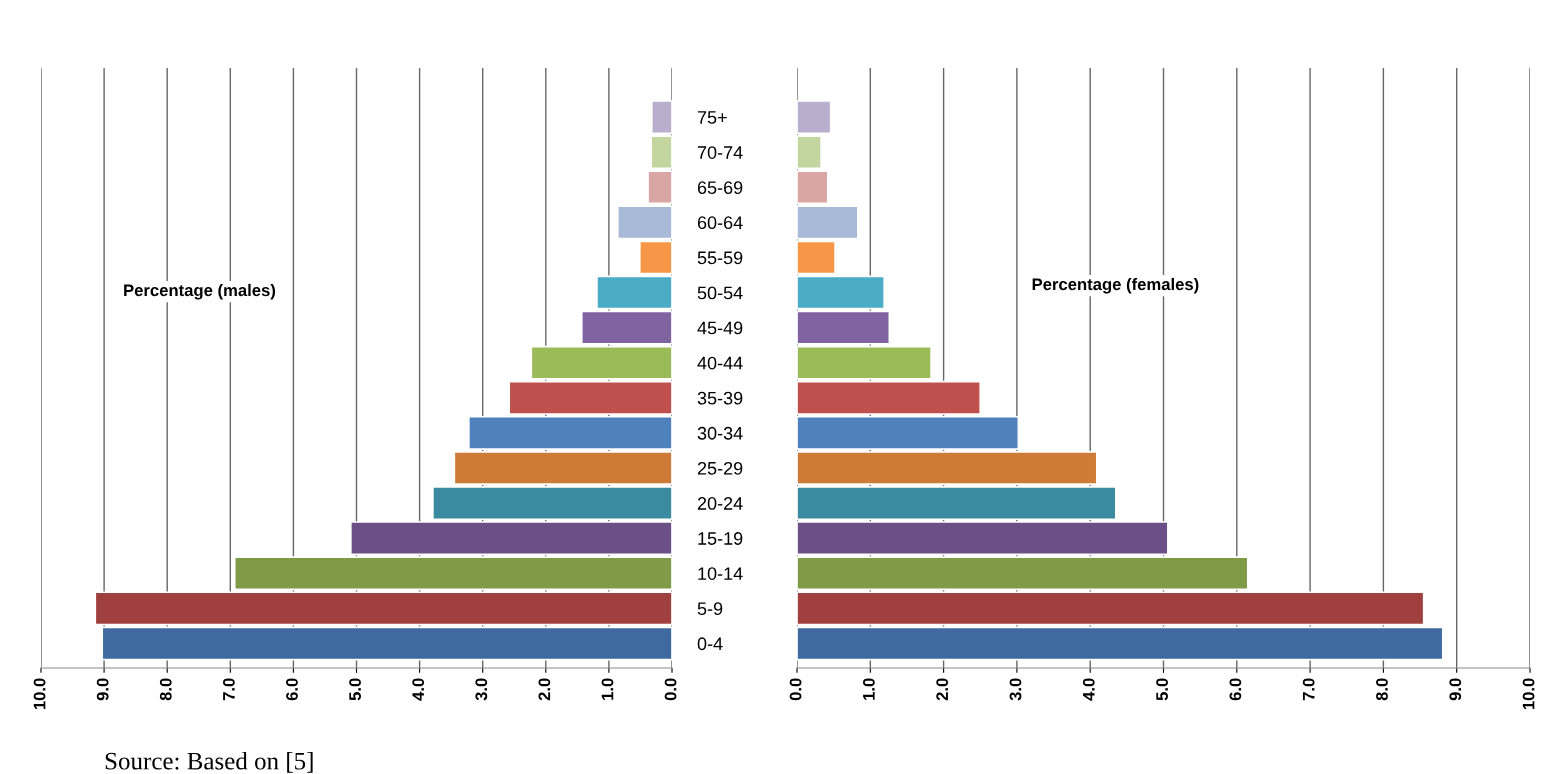  Describe the element at coordinates (720, 573) in the screenshot. I see `y-tick-label: 10-14` at that location.